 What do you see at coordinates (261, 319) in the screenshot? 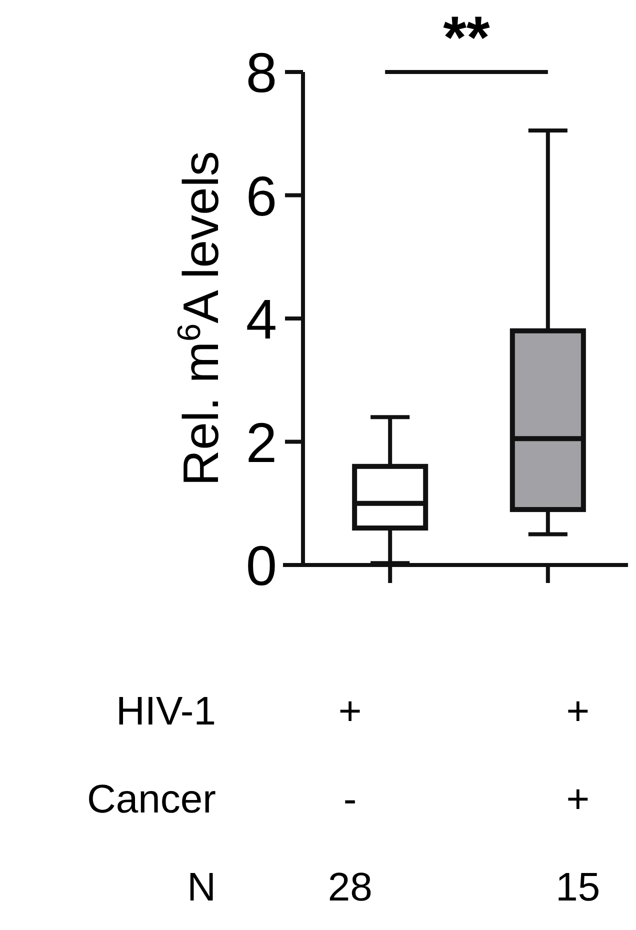
I see `y-tick-label: 4` at bounding box center [261, 319].